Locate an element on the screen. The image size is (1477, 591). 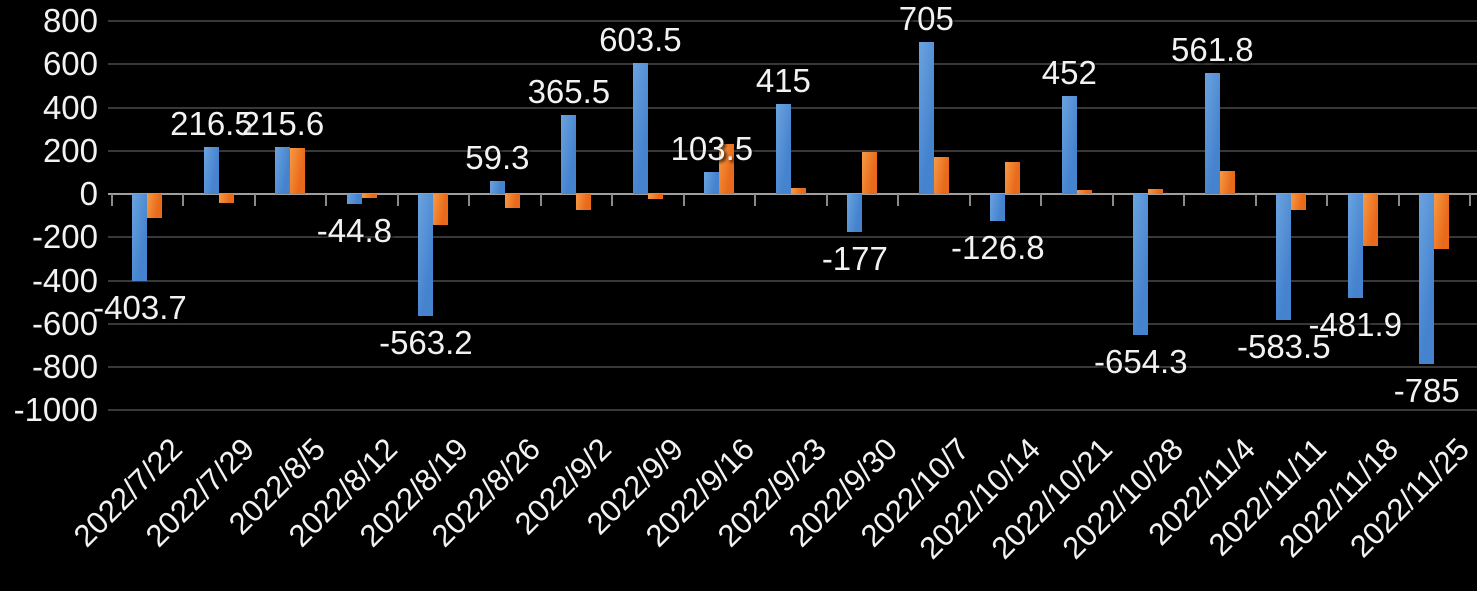
y-axis-tick-label: 800 is located at coordinates (70, 20).